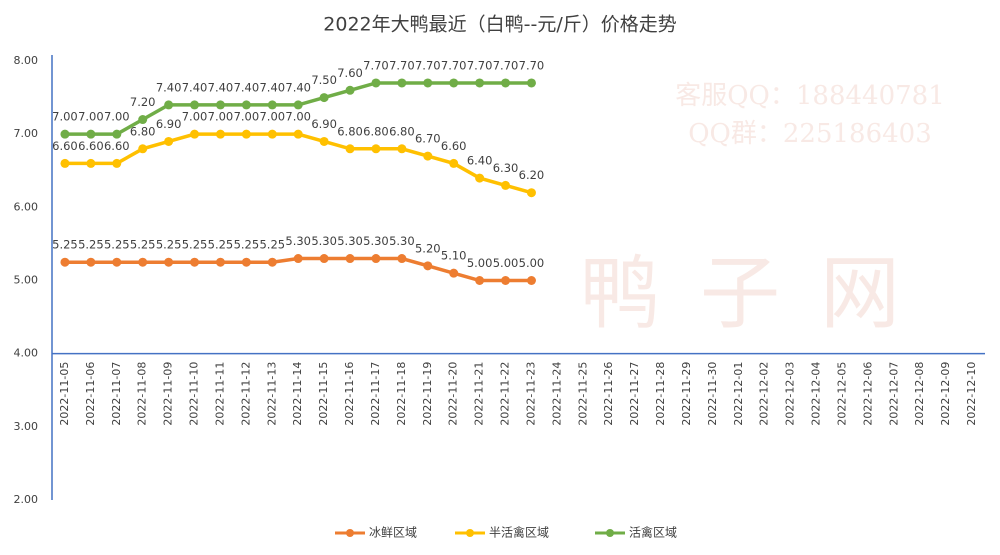 Image resolution: width=1000 pixels, height=555 pixels. Describe the element at coordinates (142, 394) in the screenshot. I see `x-tick-label: 2022-11-08` at that location.